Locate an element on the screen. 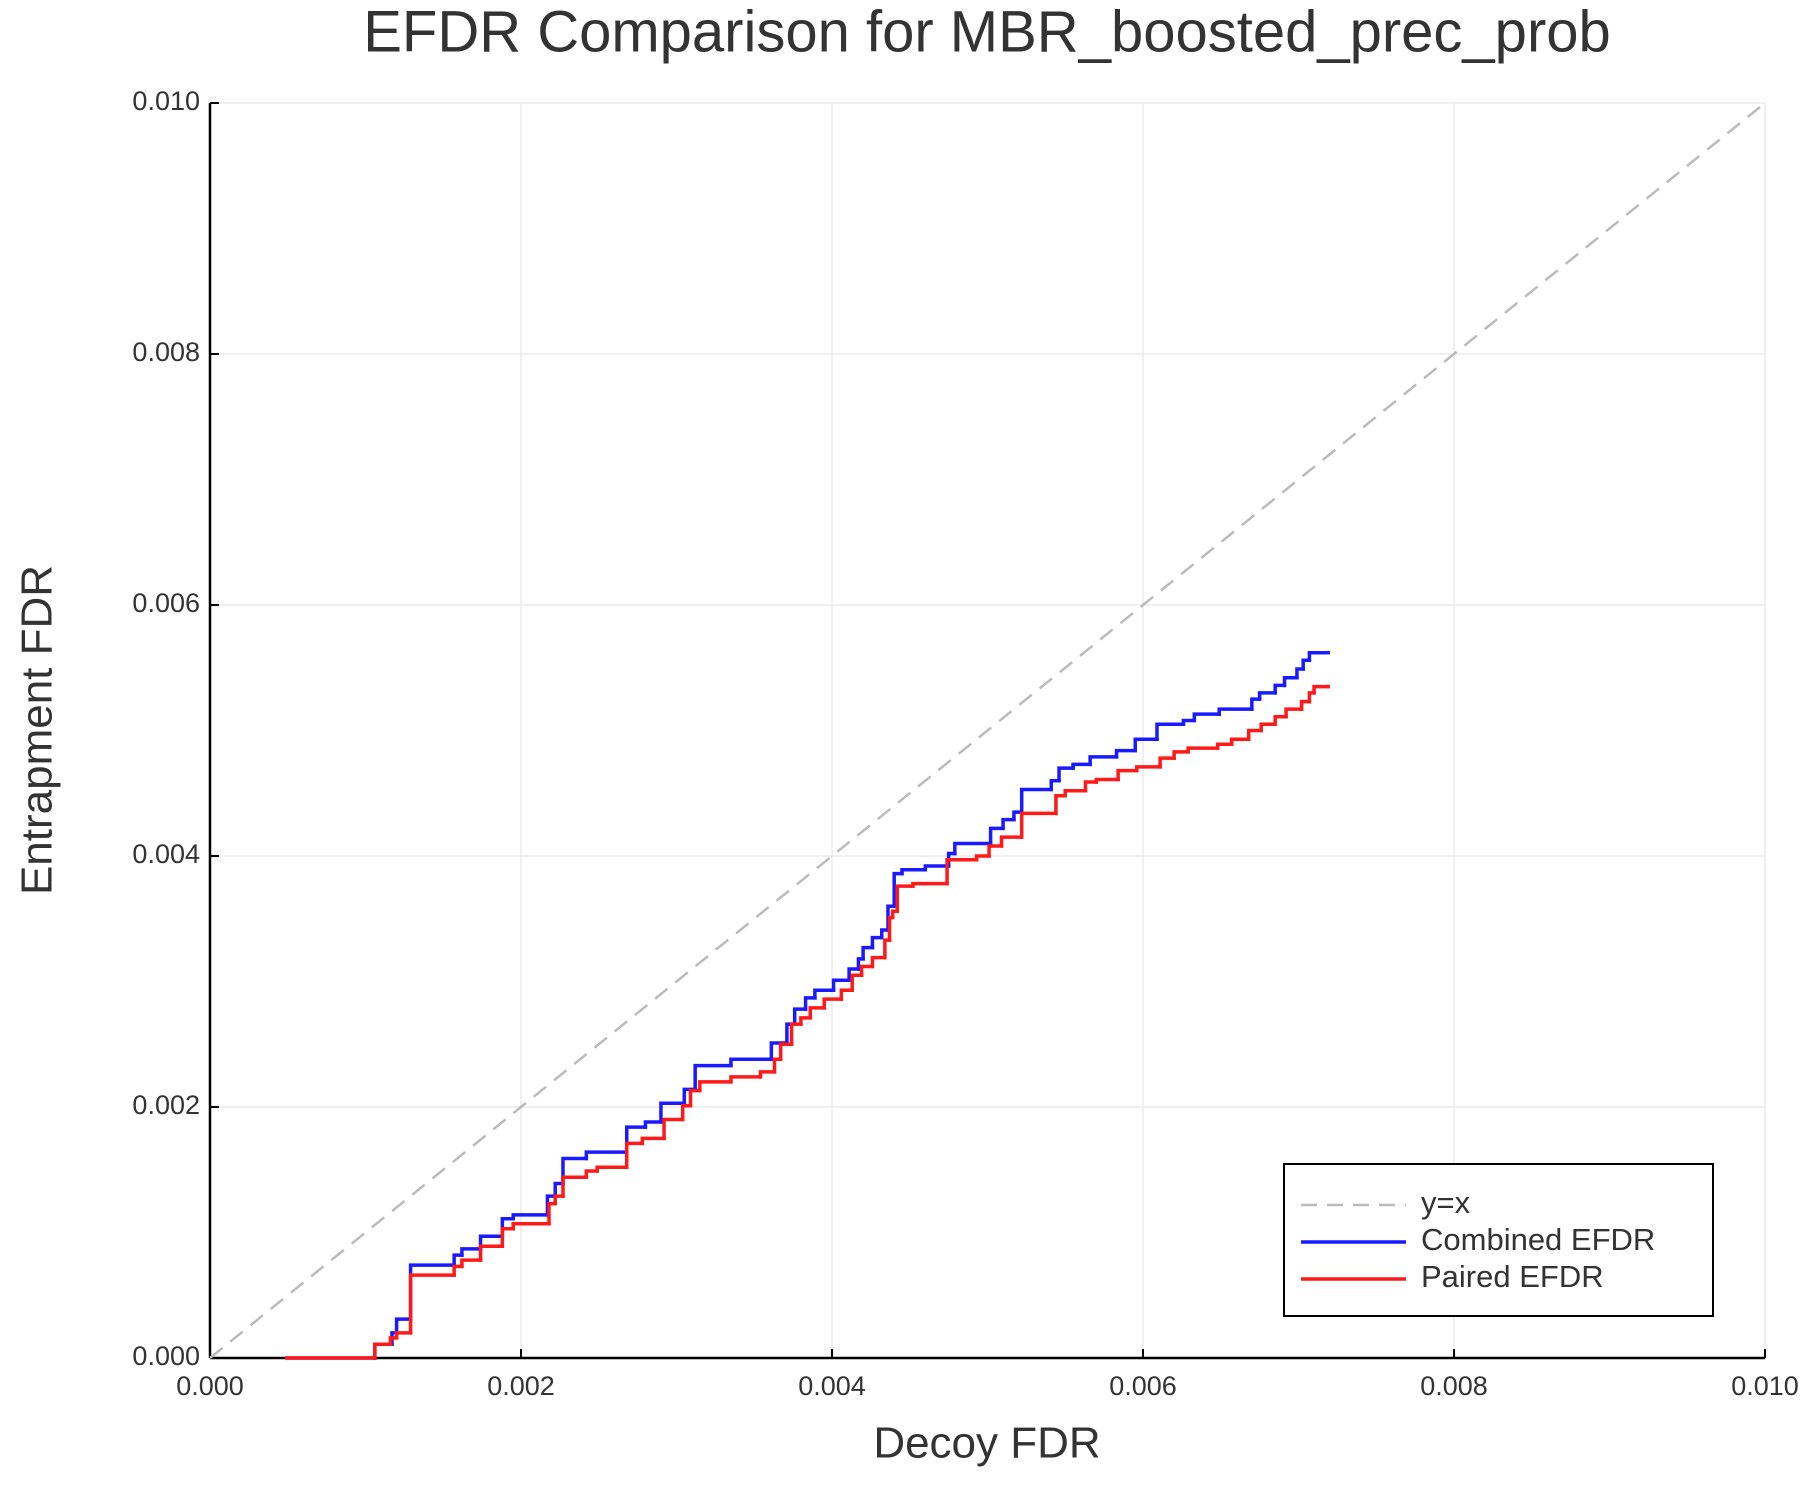 This screenshot has height=1500, width=1800. y-tick-label: 0.000 is located at coordinates (166, 1356).